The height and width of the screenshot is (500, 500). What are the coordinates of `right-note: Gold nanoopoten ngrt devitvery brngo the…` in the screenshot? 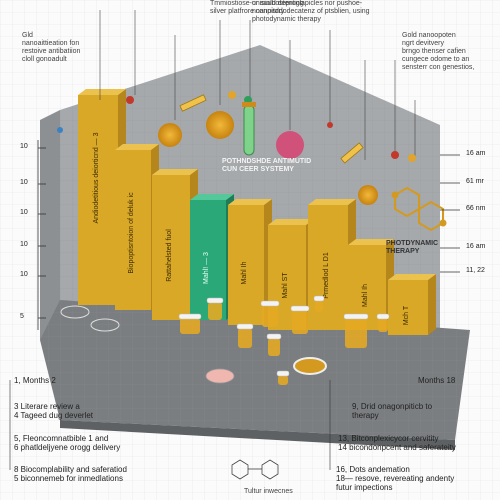 It's located at (438, 51).